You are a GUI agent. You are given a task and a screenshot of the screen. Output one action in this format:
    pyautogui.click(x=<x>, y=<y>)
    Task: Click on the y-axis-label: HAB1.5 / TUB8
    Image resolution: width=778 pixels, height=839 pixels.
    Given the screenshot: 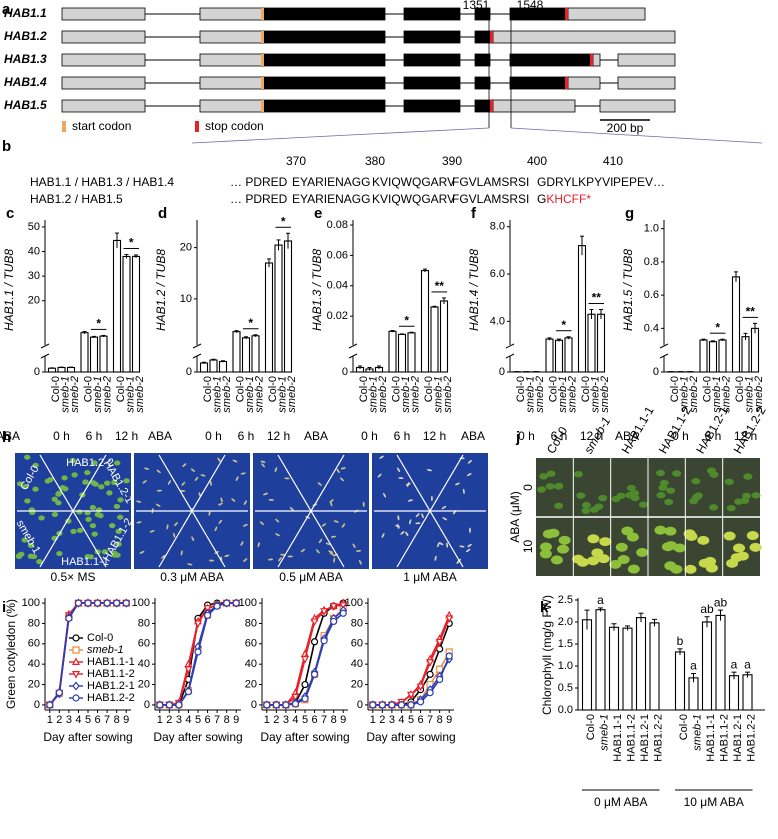 What is the action you would take?
    pyautogui.click(x=628, y=290)
    